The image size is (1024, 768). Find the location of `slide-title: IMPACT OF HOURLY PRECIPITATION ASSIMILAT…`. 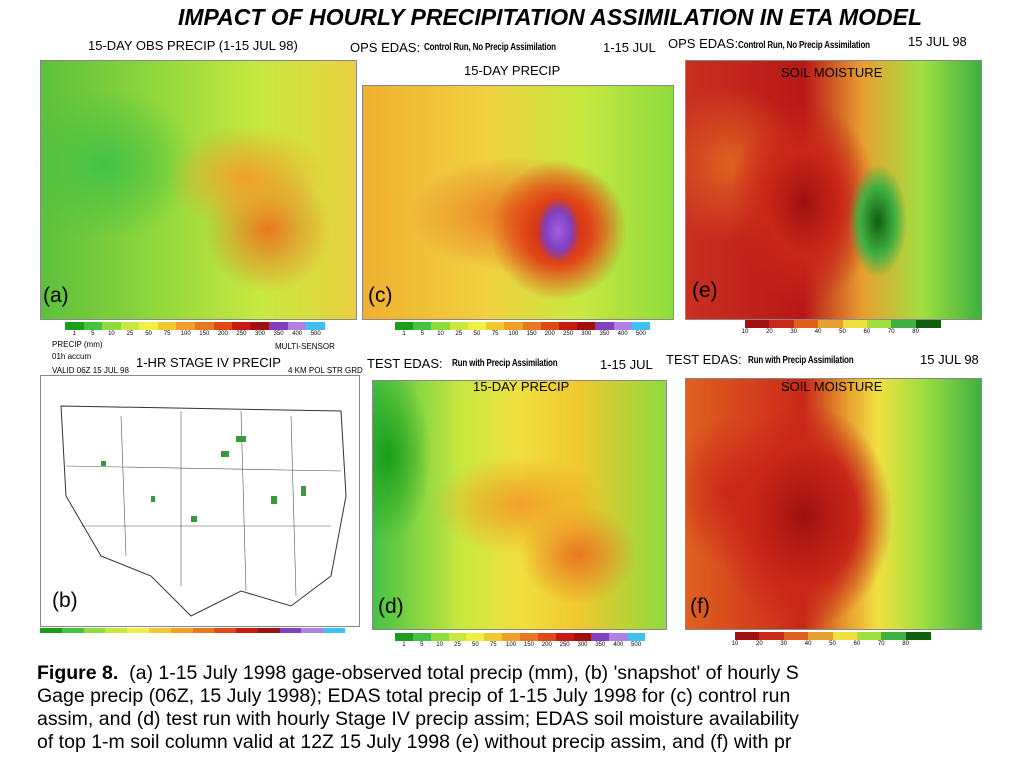

slide-title: IMPACT OF HOURLY PRECIPITATION ASSIMILAT… is located at coordinates (550, 17).